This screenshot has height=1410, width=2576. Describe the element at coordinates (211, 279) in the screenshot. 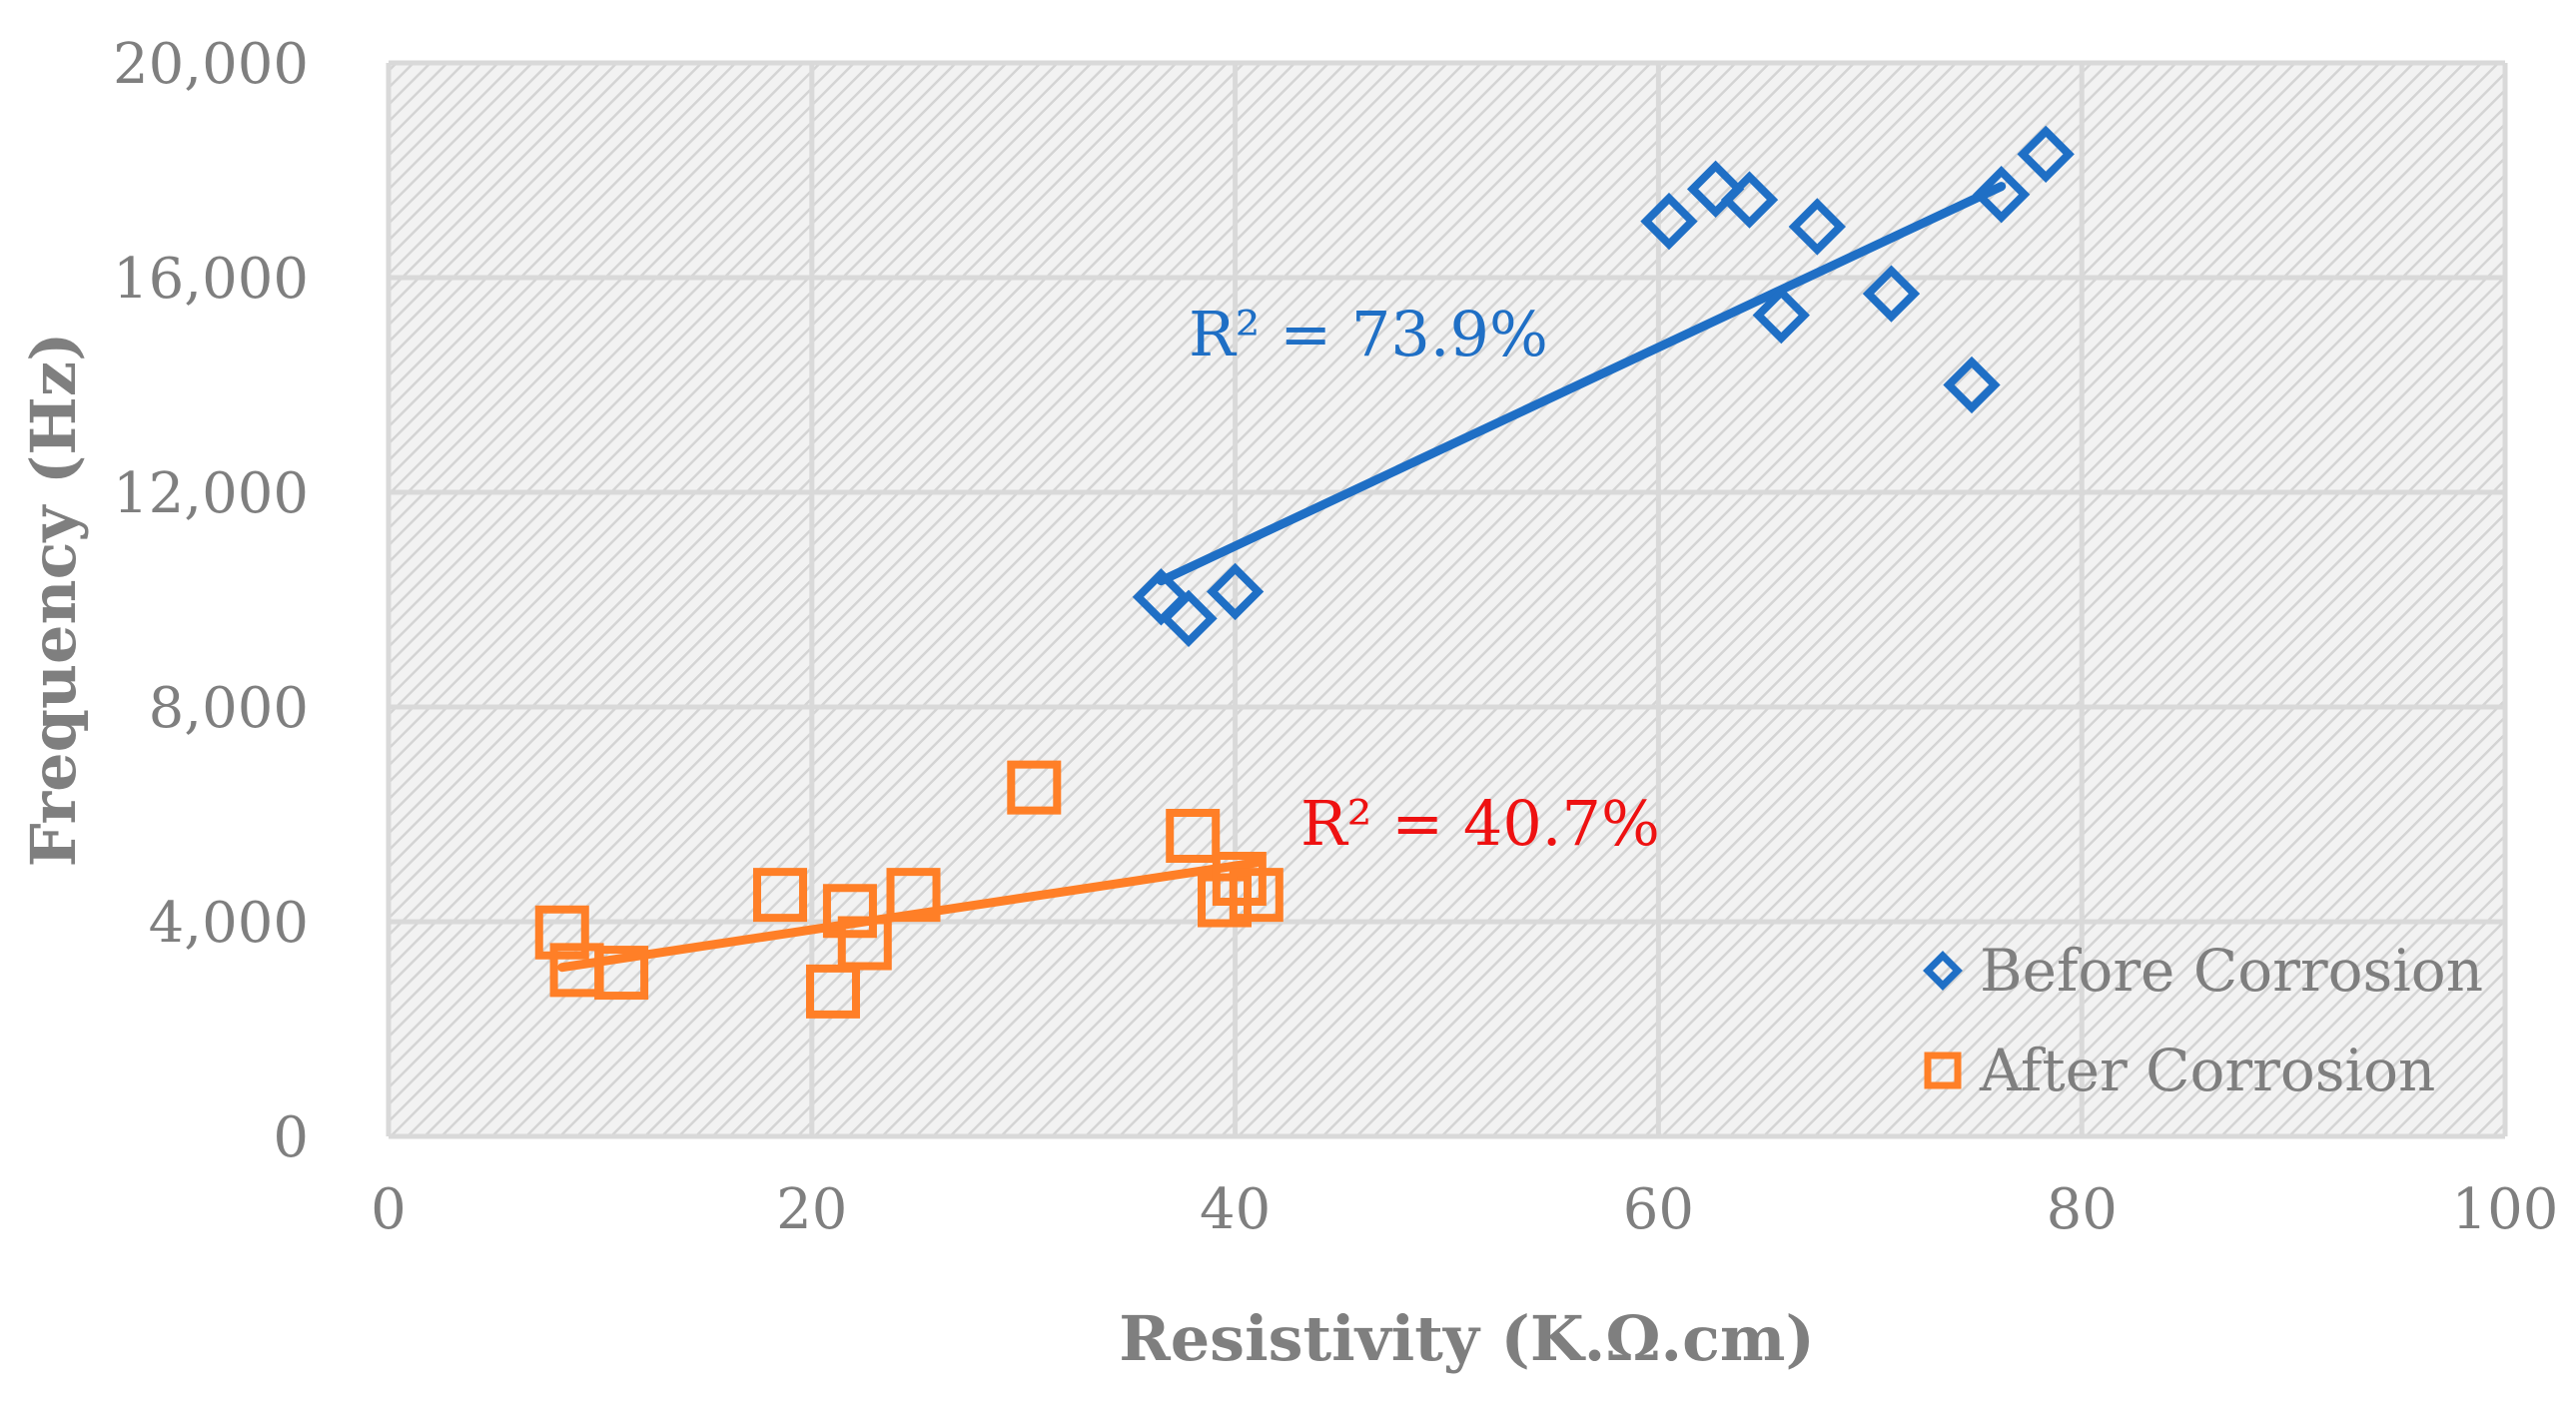

I see `y-tick-label: 16,000` at that location.